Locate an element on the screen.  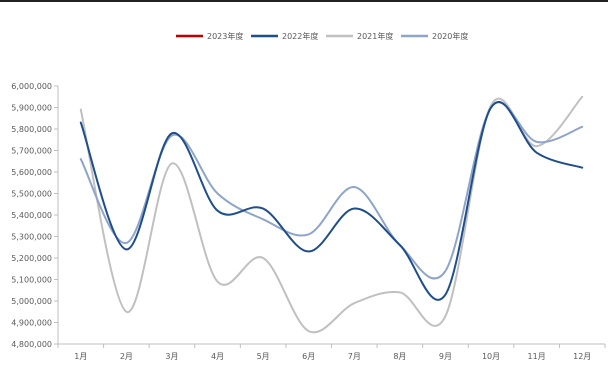
x-tick-label: 1月 is located at coordinates (80, 356).